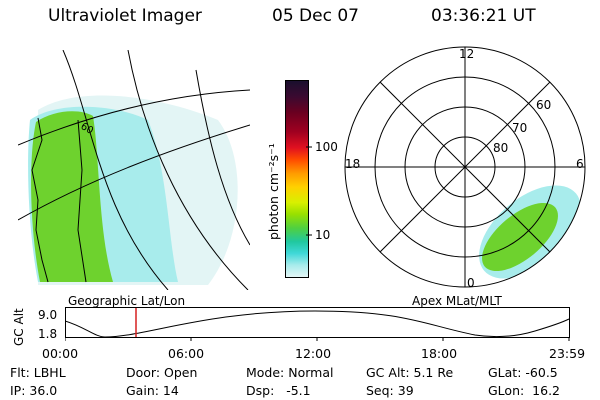  I want to click on alt-ytick-min: 1.8, so click(48, 334).